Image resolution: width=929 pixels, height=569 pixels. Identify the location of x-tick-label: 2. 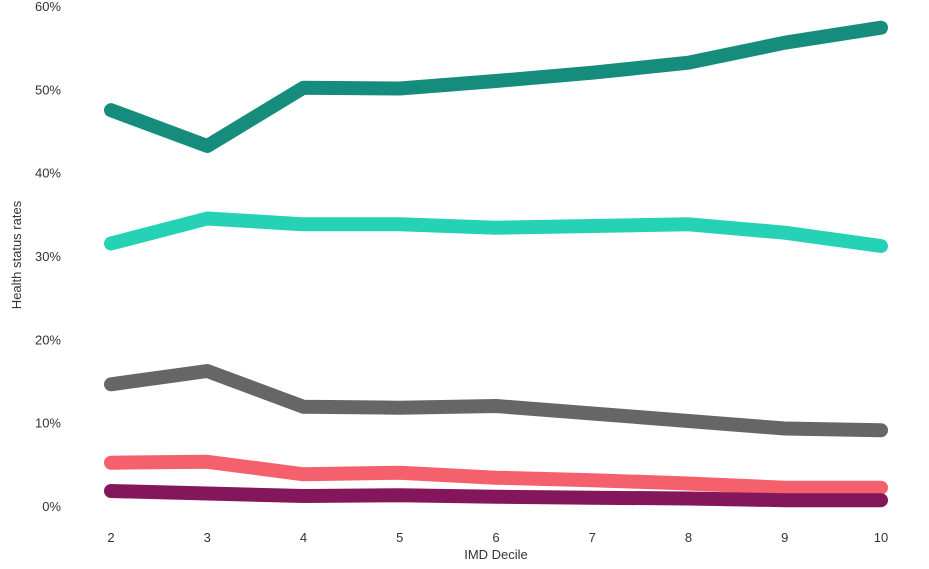
(110, 537).